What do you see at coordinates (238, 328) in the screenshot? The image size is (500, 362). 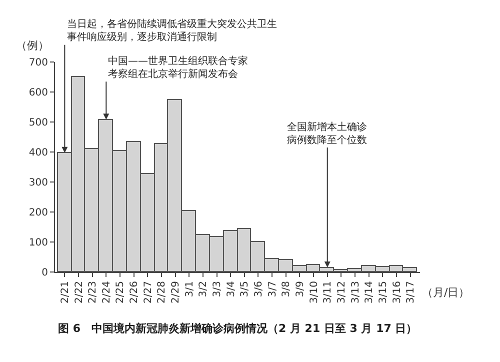 I see `text: 图 6 中国境内新冠肺炎新增确诊病例情况（2 月 21 日至 3 月 17 日）` at bounding box center [238, 328].